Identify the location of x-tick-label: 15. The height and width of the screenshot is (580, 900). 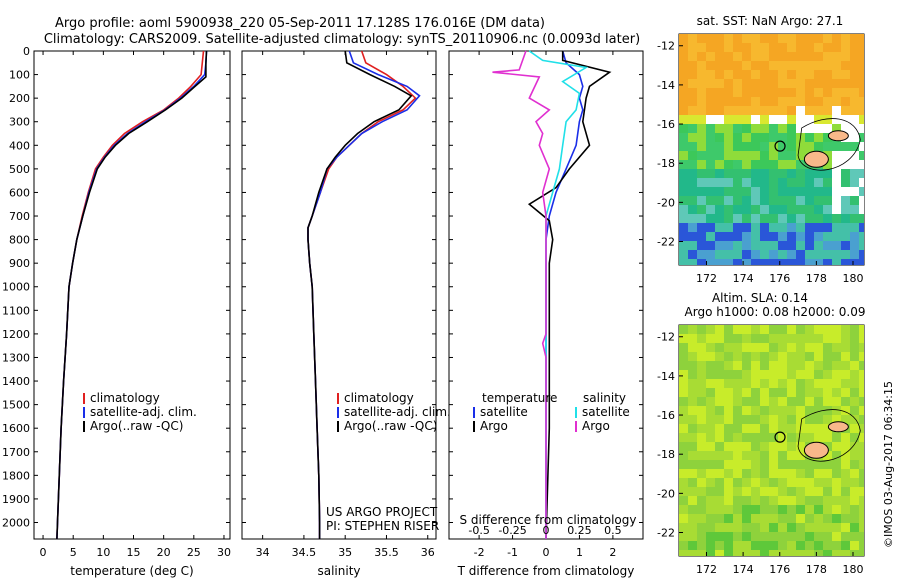
(134, 552).